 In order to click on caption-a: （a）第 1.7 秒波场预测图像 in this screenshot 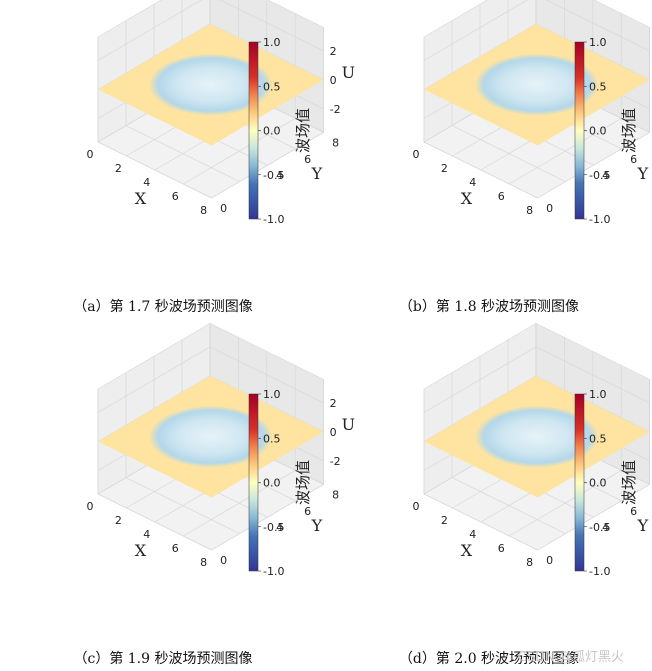, I will do `click(163, 307)`.